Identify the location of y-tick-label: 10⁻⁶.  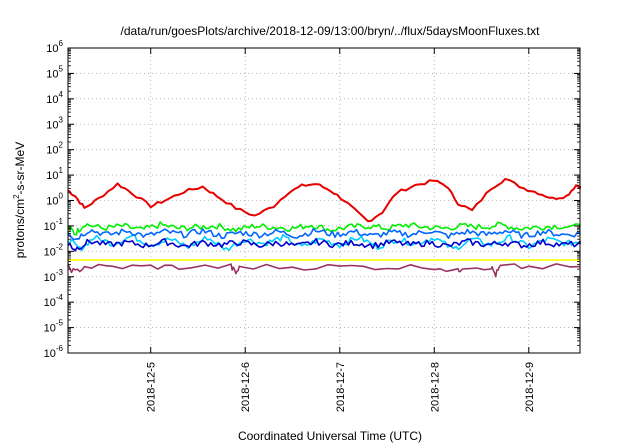
(54, 352).